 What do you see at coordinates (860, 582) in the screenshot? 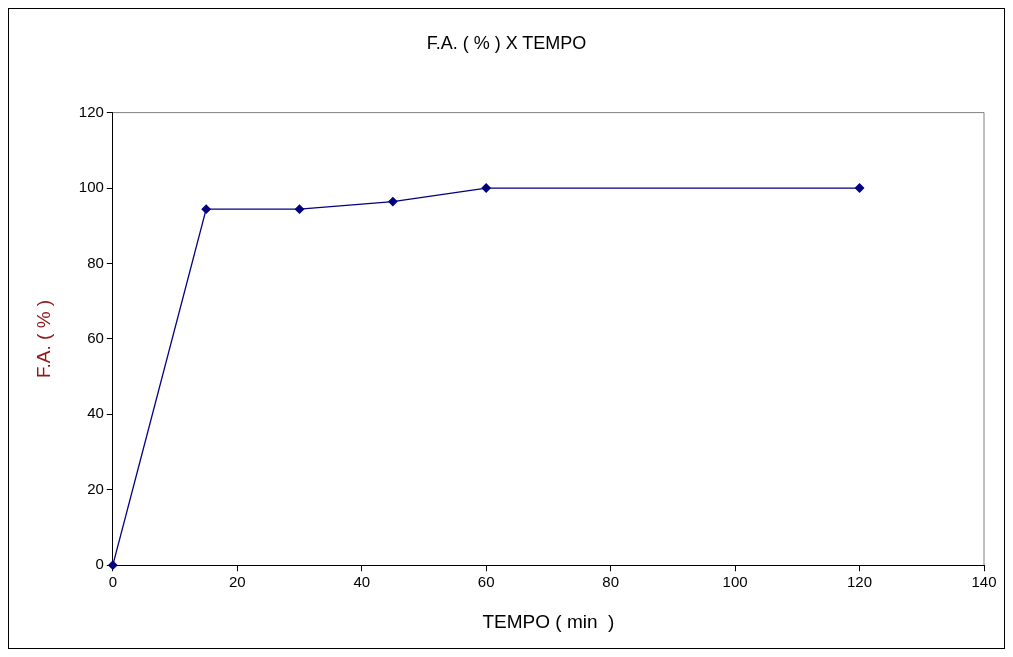
I see `x-tick-label: 120` at bounding box center [860, 582].